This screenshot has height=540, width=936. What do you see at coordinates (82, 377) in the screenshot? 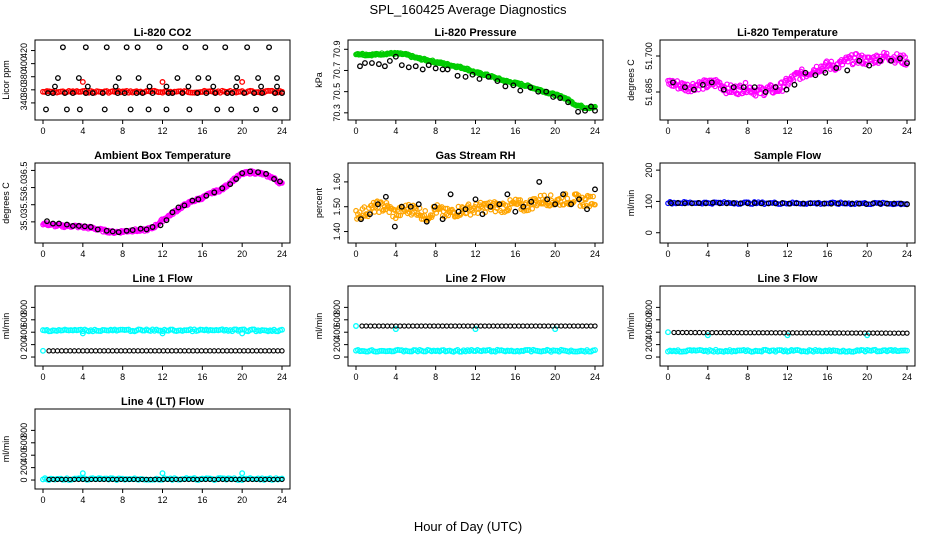
I see `line1-xtick-label: 4` at bounding box center [82, 377].